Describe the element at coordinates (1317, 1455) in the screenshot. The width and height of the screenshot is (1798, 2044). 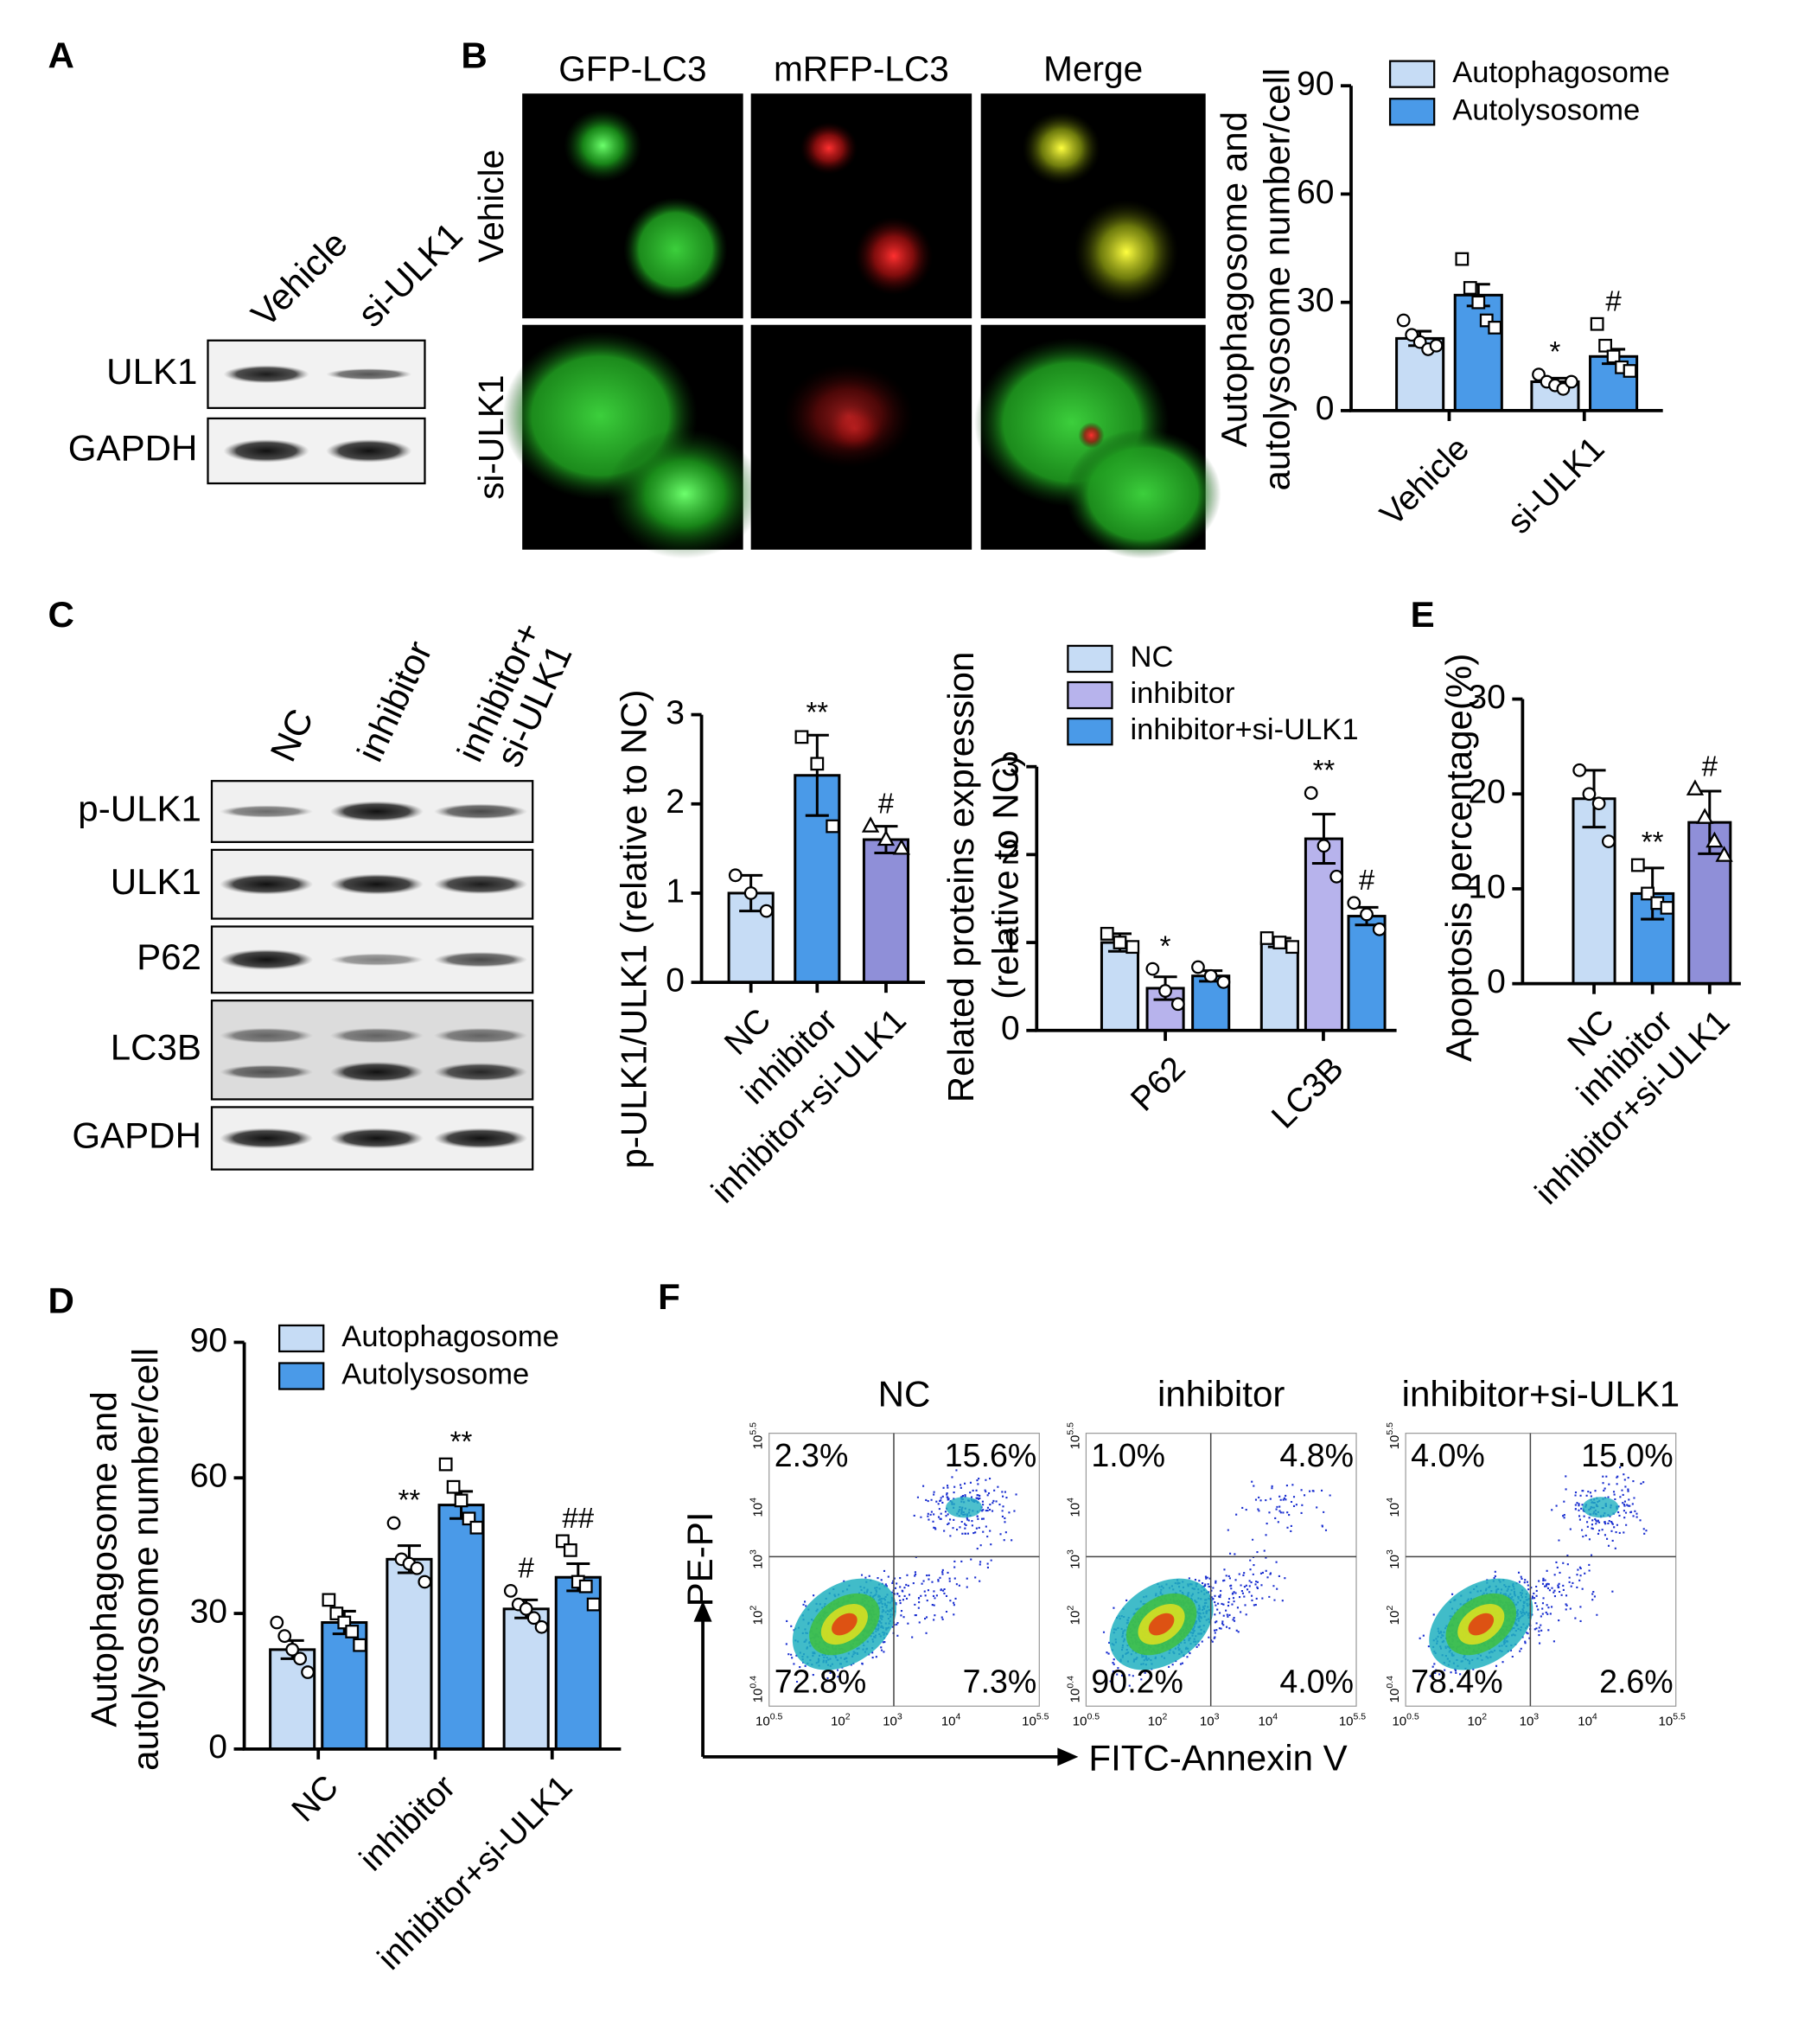
I see `quadrant-percent: 4.8%` at that location.